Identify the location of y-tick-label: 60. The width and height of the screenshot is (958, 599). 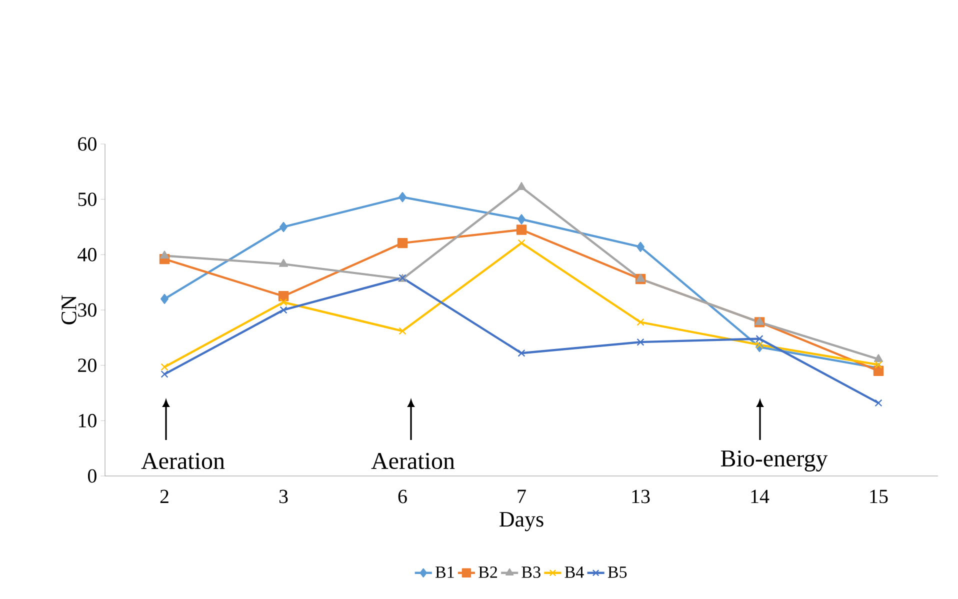
(87, 144).